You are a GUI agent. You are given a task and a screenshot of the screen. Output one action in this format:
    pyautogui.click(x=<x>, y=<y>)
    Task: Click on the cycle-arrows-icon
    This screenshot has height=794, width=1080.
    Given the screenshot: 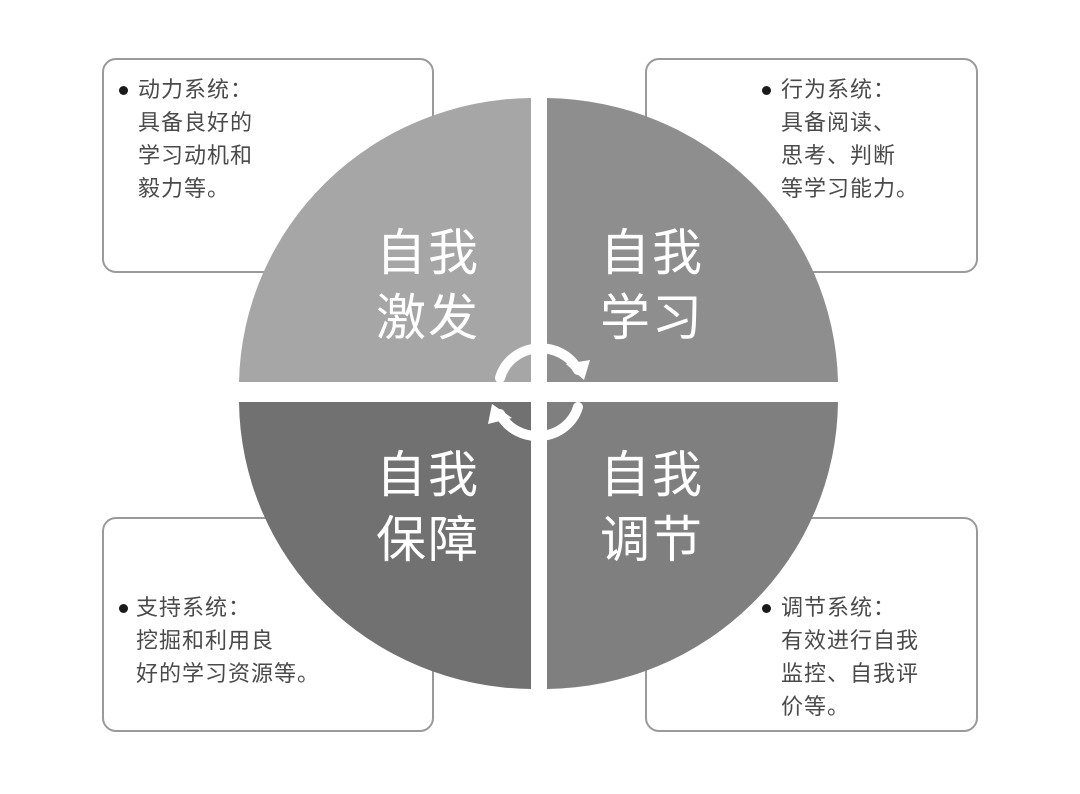 What is the action you would take?
    pyautogui.click(x=539, y=392)
    